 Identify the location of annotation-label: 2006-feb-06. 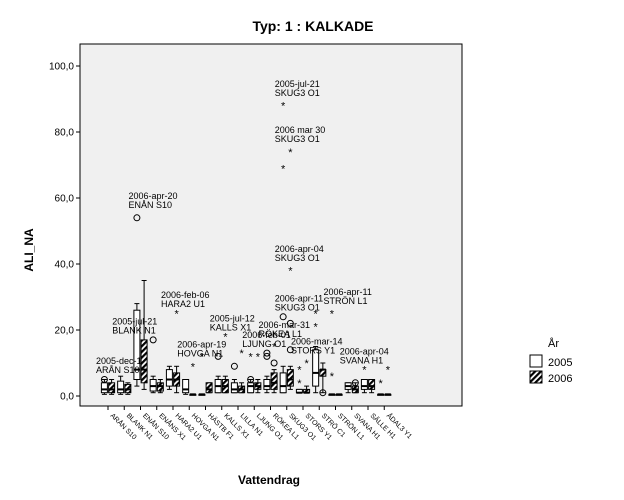
(185, 295).